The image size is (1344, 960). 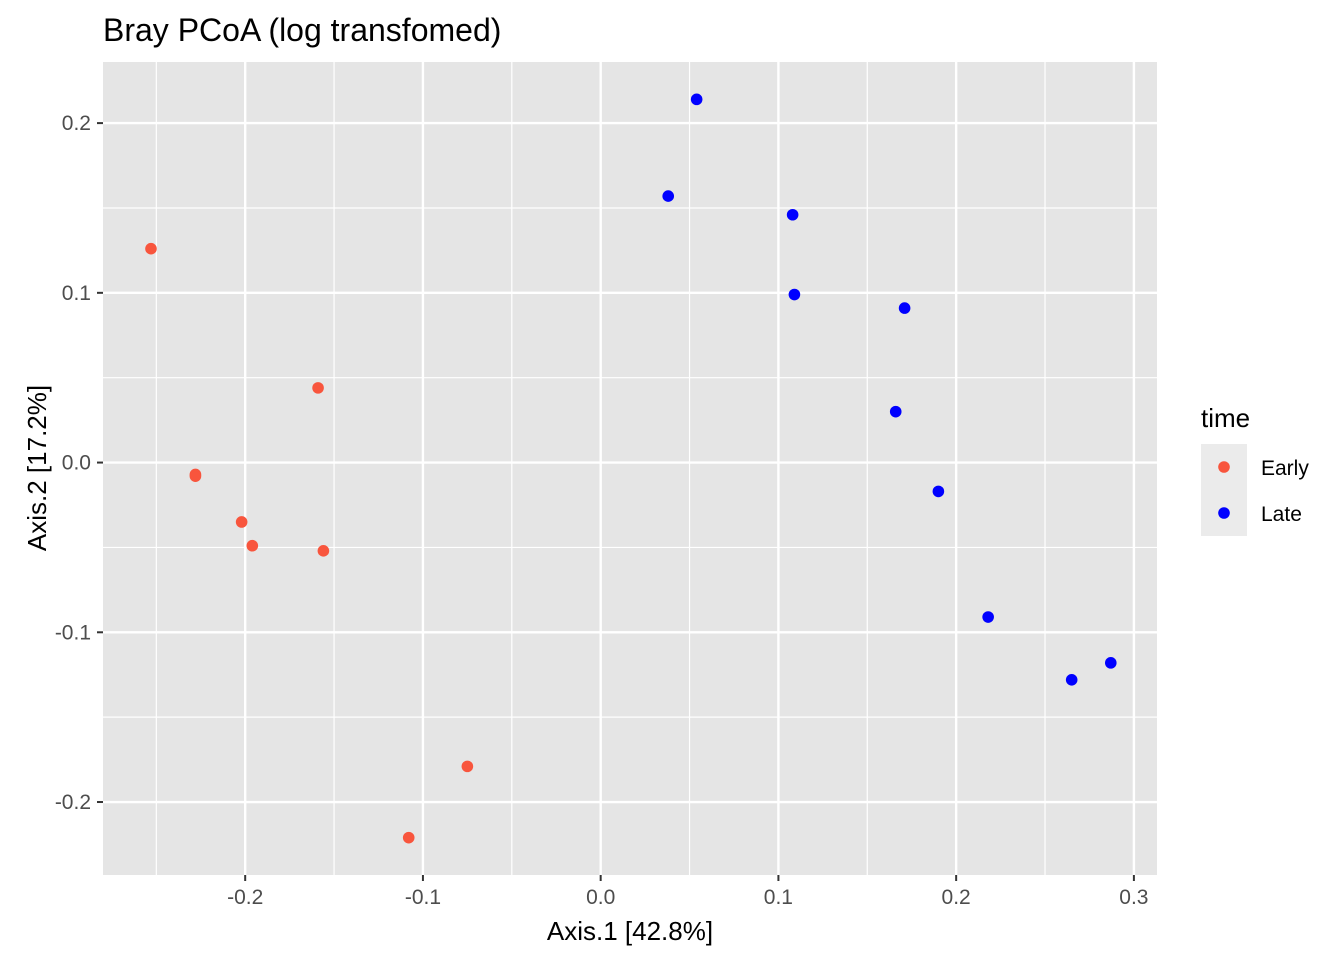 What do you see at coordinates (245, 897) in the screenshot?
I see `x-tick-label: -0.2` at bounding box center [245, 897].